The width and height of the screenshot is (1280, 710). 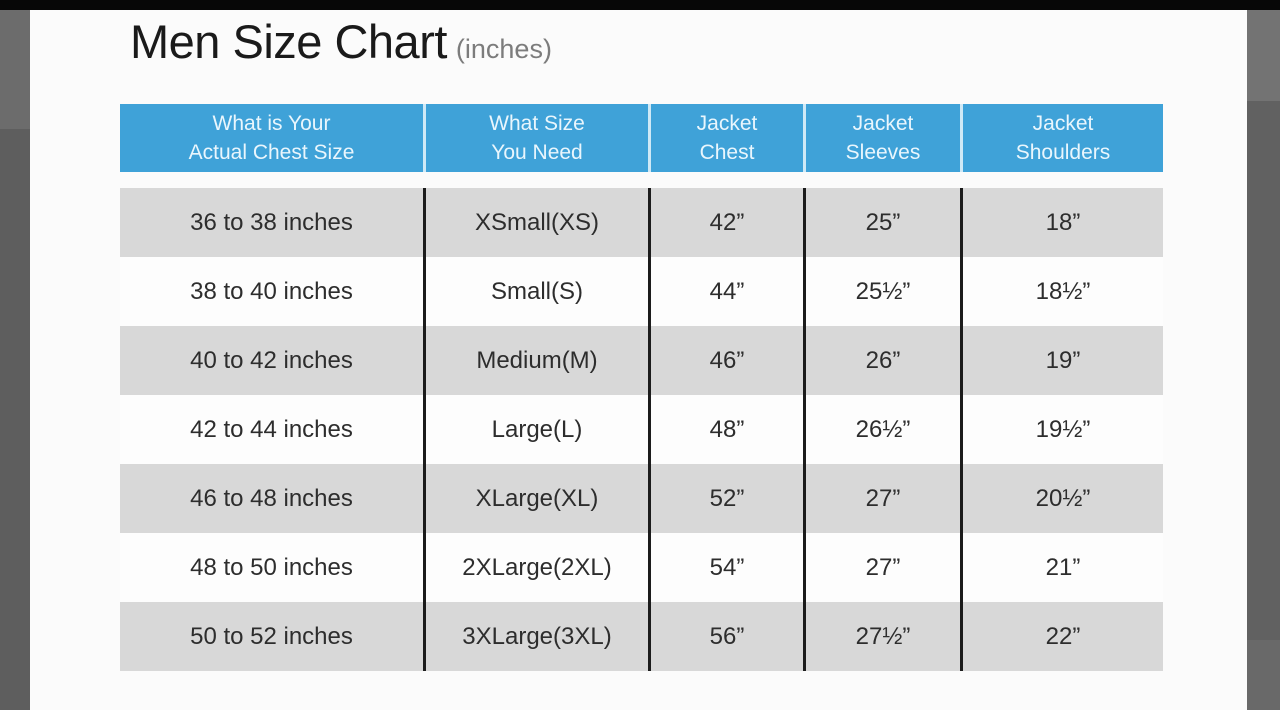 I want to click on cell-jacket-sleeves: 25½”, so click(x=884, y=291).